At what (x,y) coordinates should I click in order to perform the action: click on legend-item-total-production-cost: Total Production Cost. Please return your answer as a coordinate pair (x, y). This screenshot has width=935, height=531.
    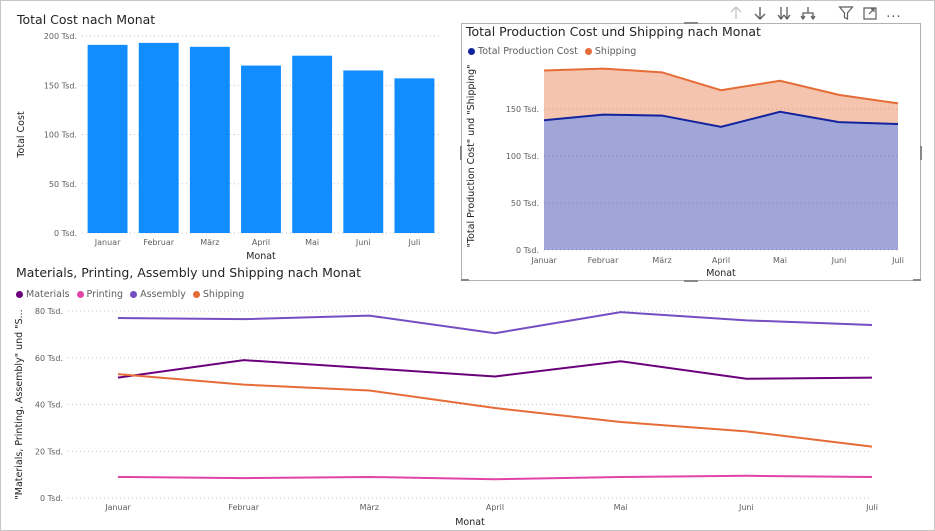
    Looking at the image, I should click on (523, 51).